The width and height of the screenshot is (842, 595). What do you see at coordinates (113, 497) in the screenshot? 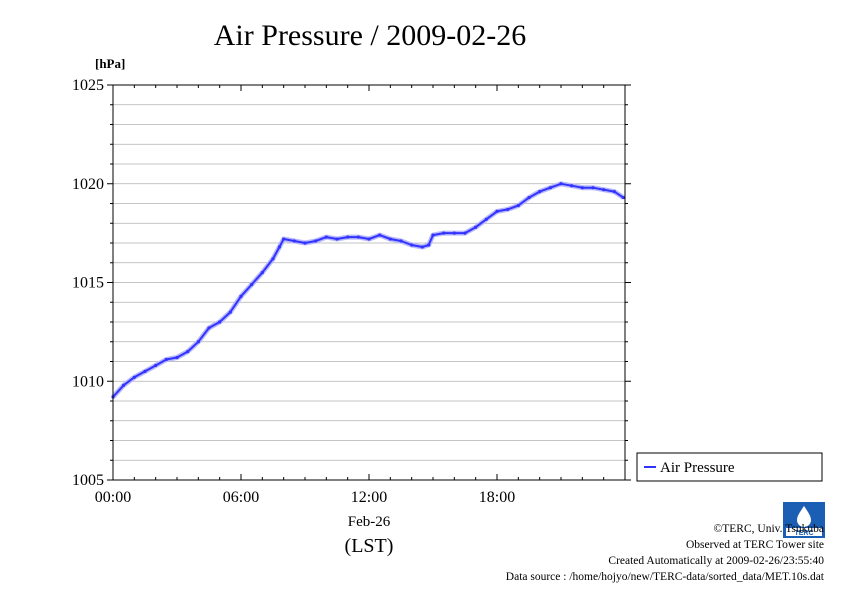
I see `x-tick-label: 00:00` at bounding box center [113, 497].